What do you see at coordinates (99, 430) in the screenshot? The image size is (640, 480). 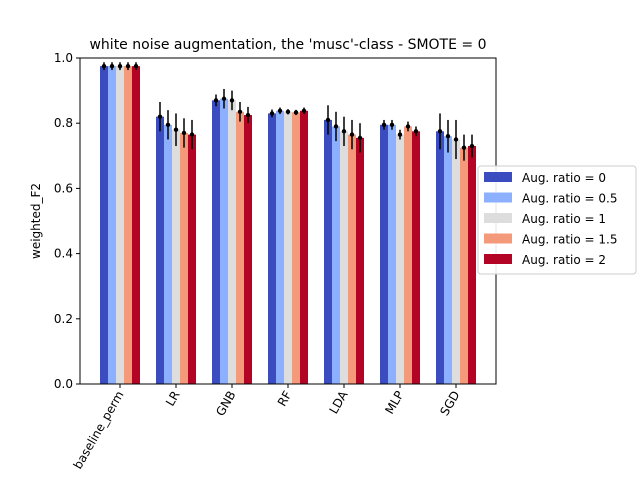 I see `x-tick-label: baseline_perm` at bounding box center [99, 430].